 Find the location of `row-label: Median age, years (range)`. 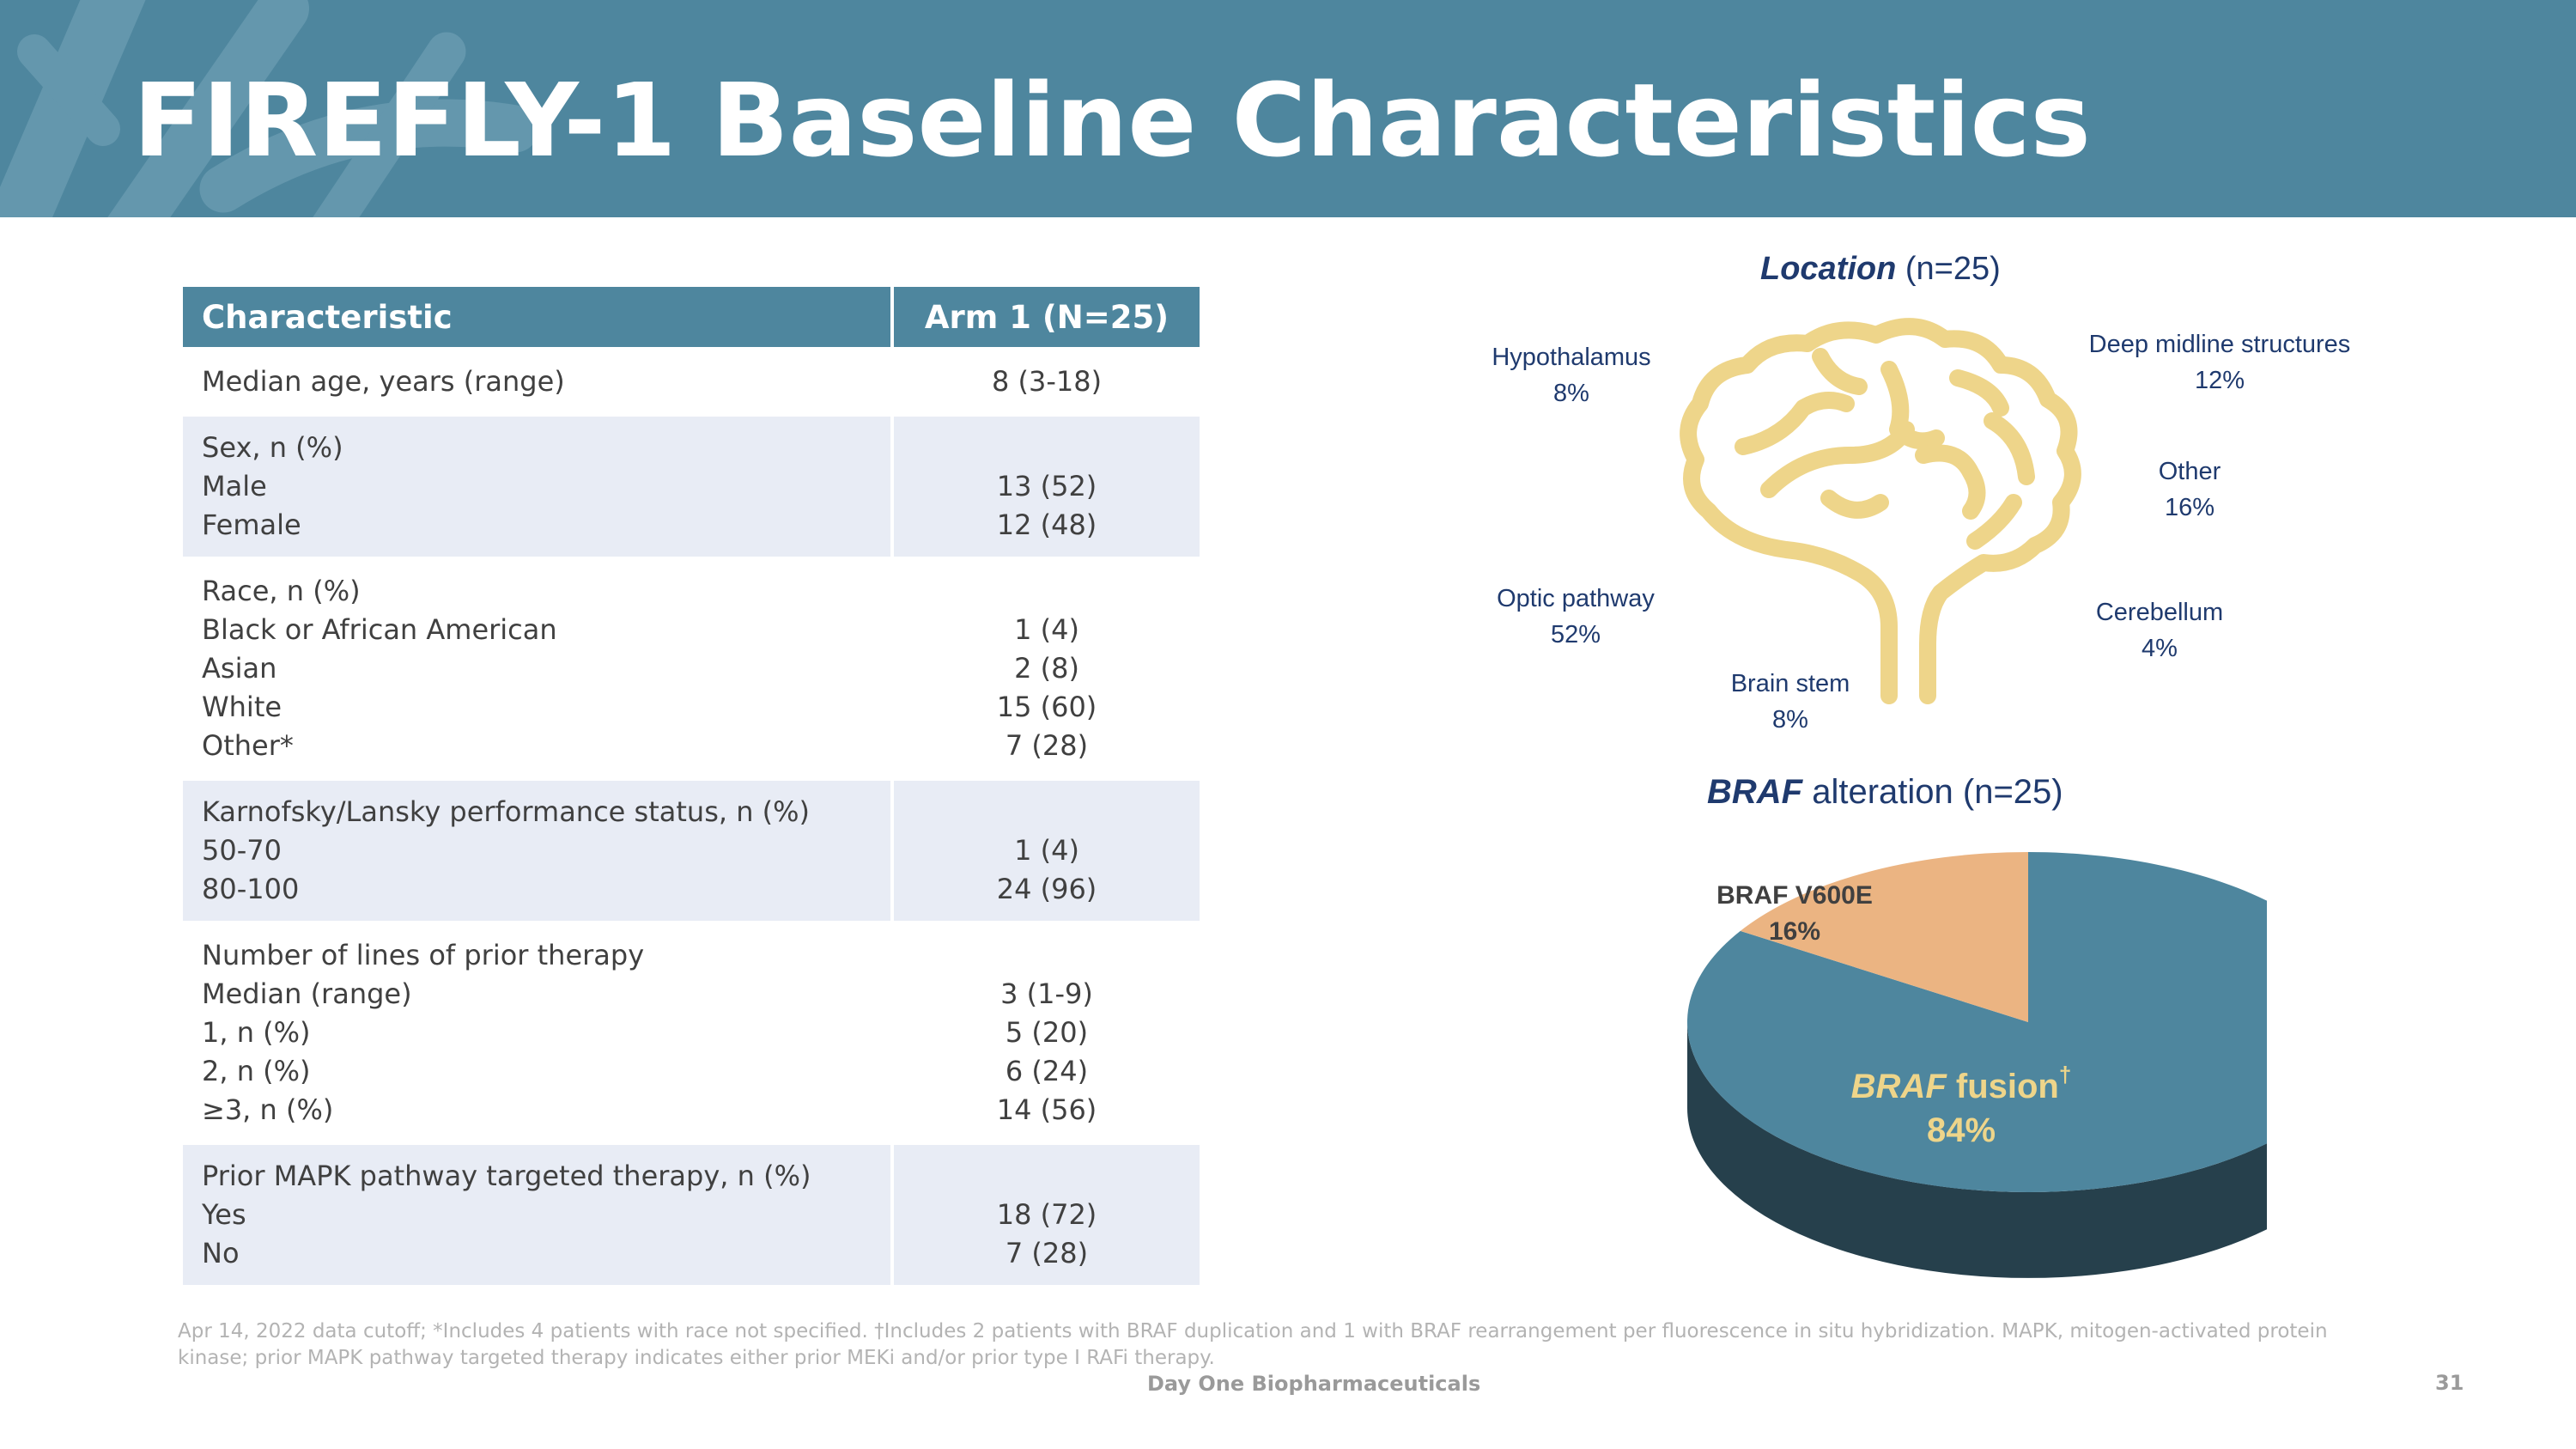

row-label: Median age, years (range) is located at coordinates (383, 381).